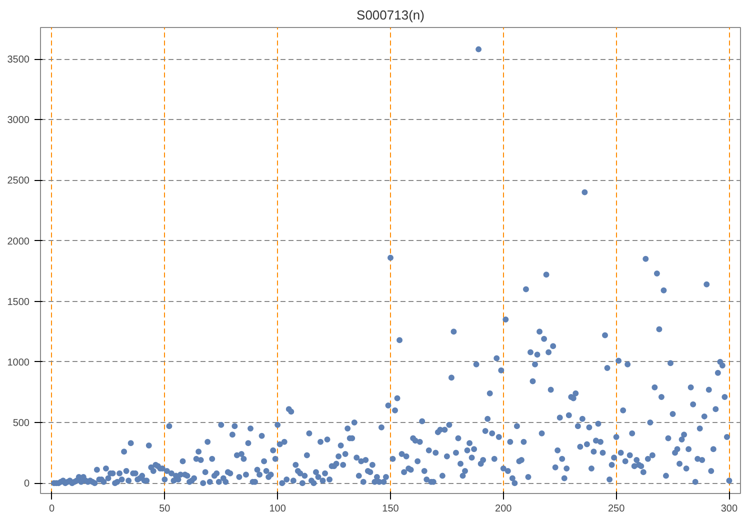  I want to click on y-tick-label: 2500, so click(18, 181).